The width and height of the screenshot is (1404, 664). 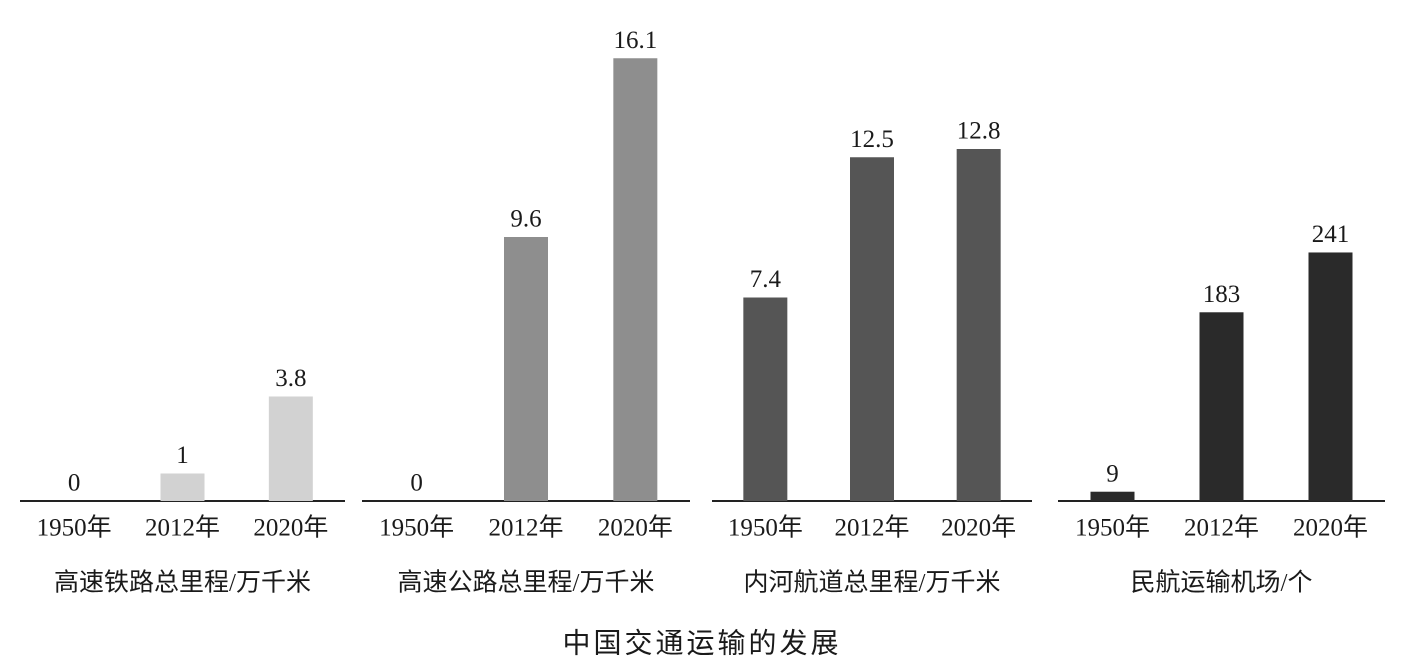 What do you see at coordinates (635, 40) in the screenshot?
I see `value-label: 16.1` at bounding box center [635, 40].